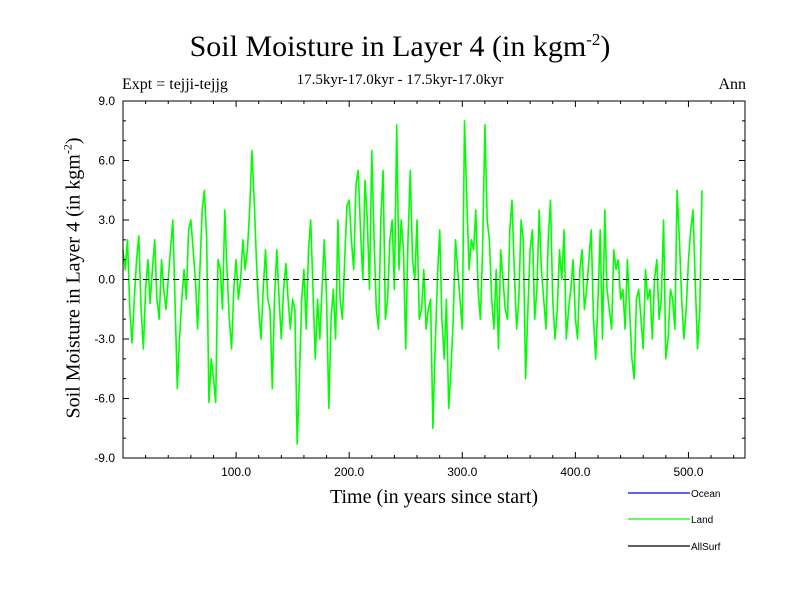 The height and width of the screenshot is (600, 800). I want to click on experiment-label: Expt = tejji-tejjg, so click(175, 84).